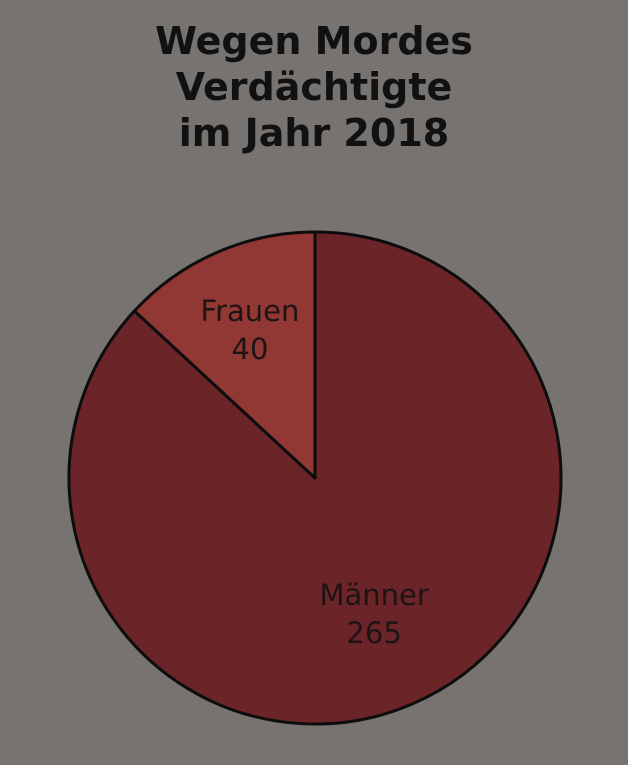 The width and height of the screenshot is (628, 765). I want to click on slice-value-2: 40, so click(250, 349).